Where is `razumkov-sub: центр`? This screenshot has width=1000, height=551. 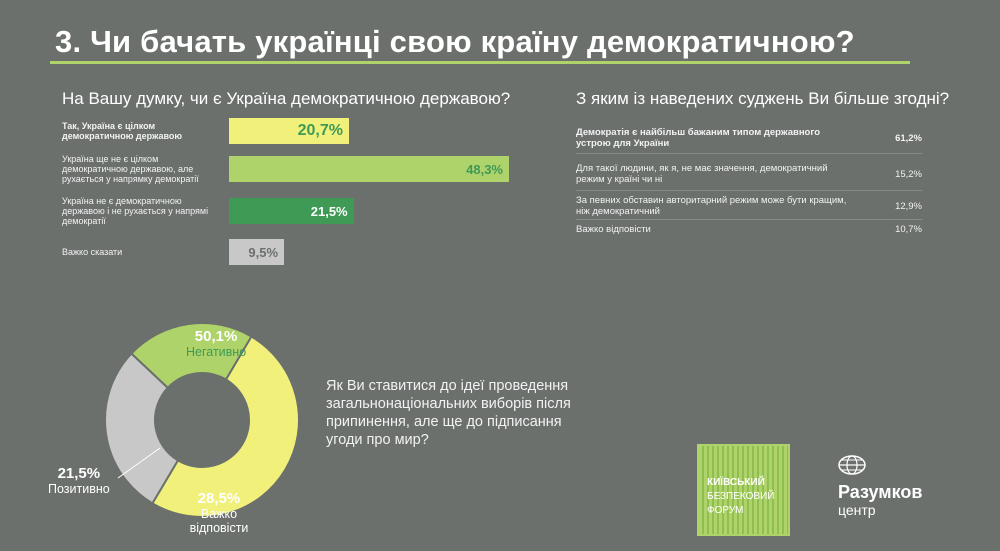
razumkov-sub: центр is located at coordinates (857, 510).